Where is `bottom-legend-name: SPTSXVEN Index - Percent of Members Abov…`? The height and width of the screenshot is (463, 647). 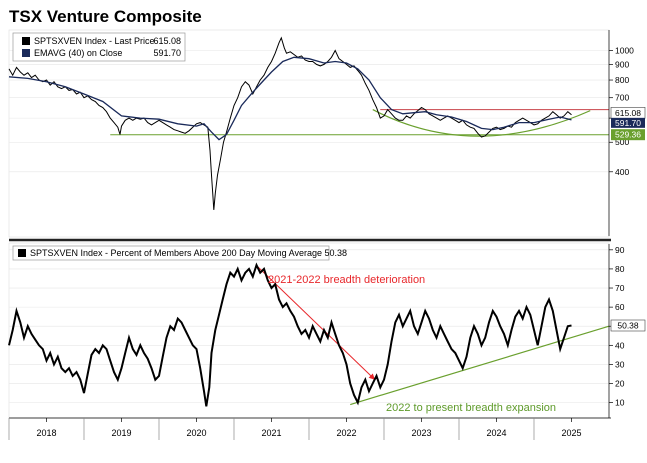 bottom-legend-name: SPTSXVEN Index - Percent of Members Abov… is located at coordinates (188, 253).